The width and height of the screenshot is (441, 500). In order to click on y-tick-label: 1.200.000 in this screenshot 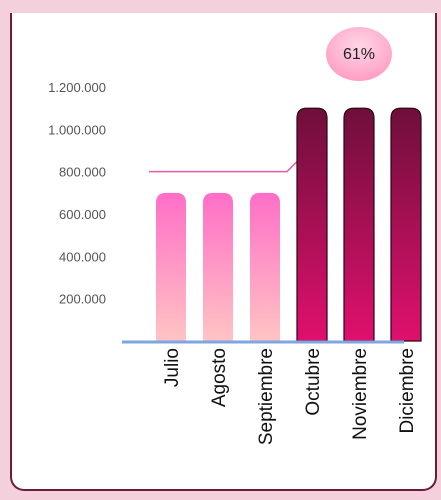, I will do `click(77, 87)`.